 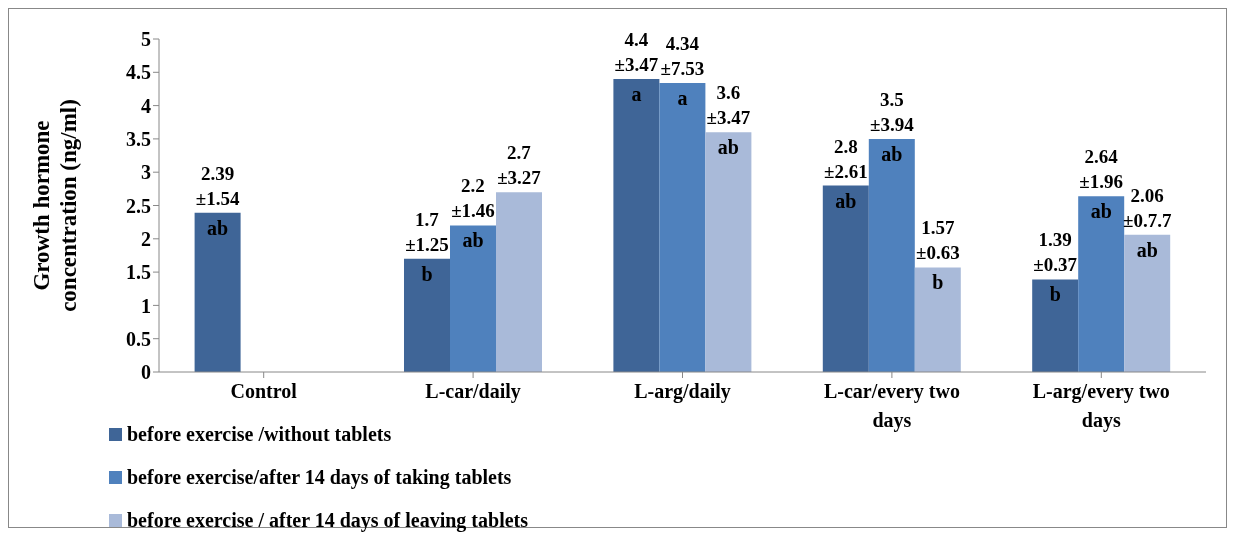 I want to click on y-tick-label: 4, so click(x=146, y=105).